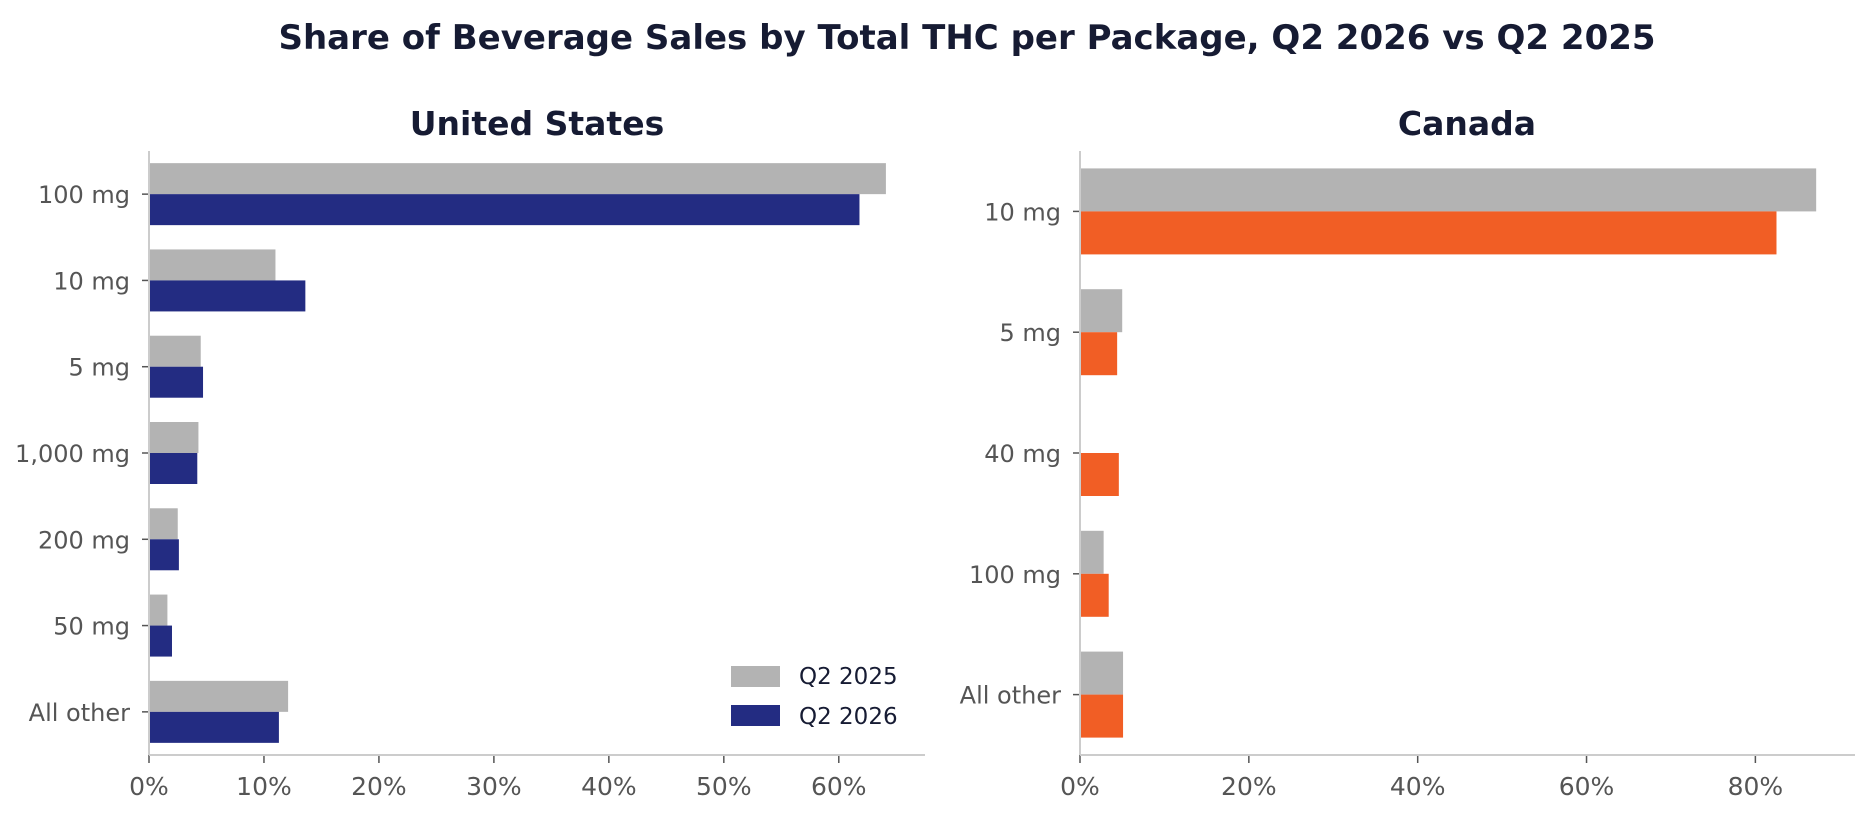  Describe the element at coordinates (91, 281) in the screenshot. I see `us-category-label-10-mg: 10 mg` at that location.